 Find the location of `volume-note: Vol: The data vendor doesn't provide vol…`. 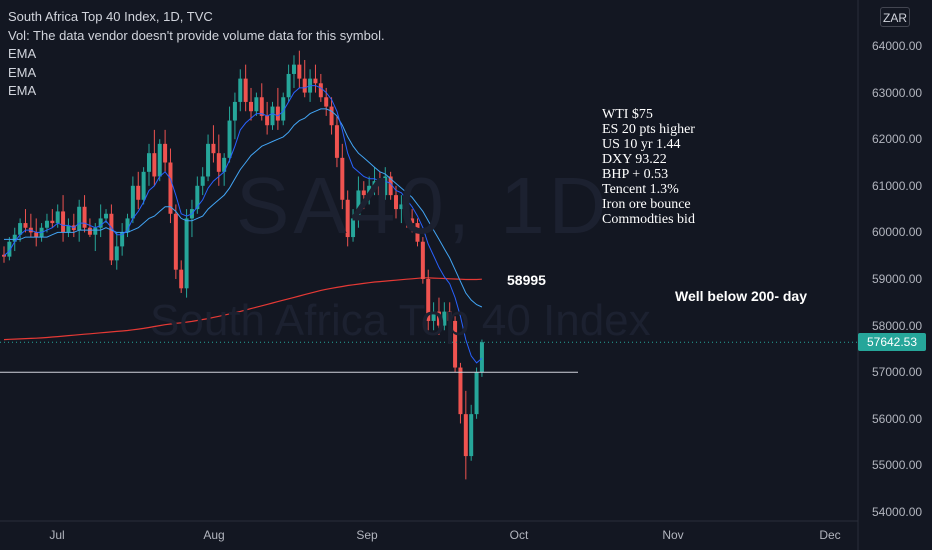

volume-note: Vol: The data vendor doesn't provide vol… is located at coordinates (196, 35).